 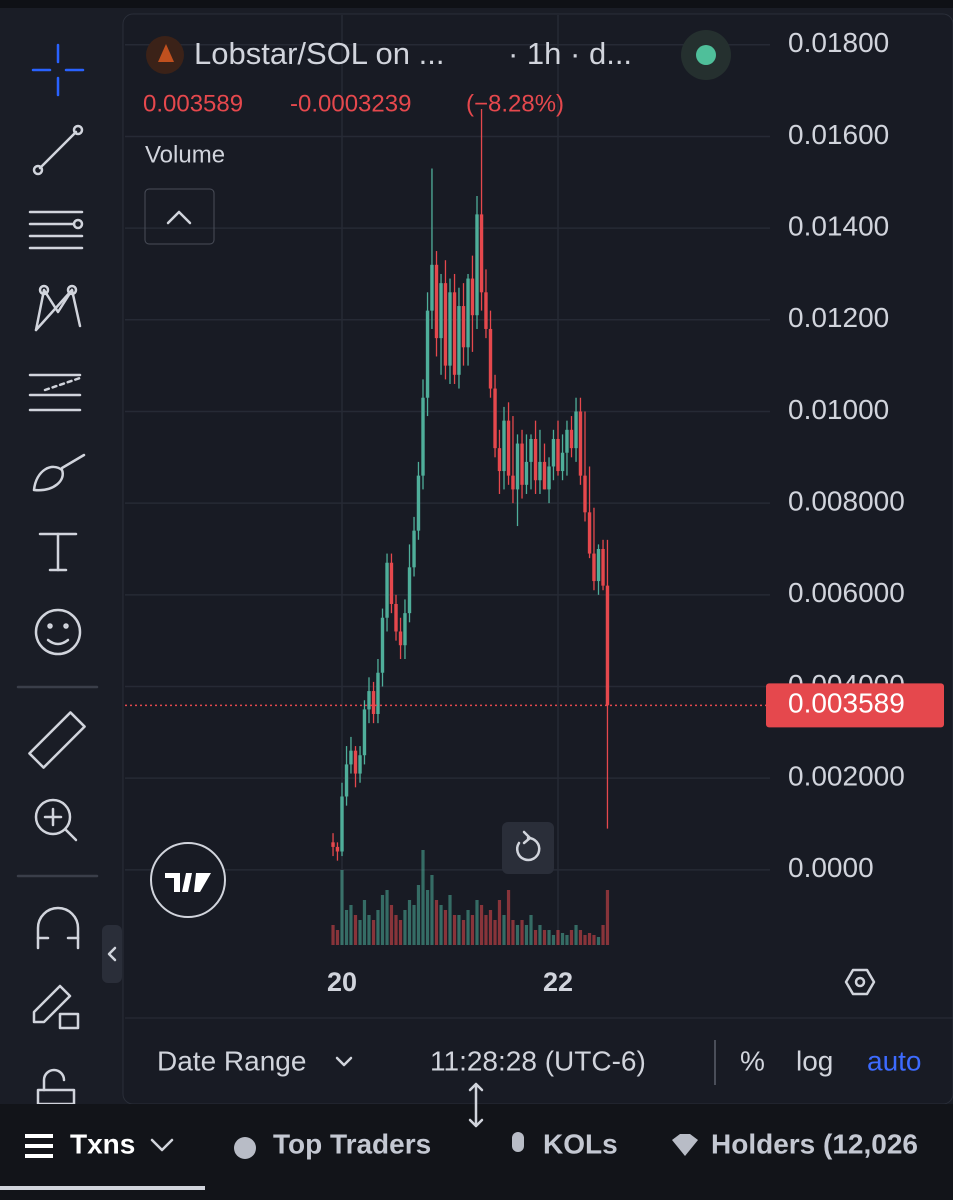 I want to click on reset-arrow, so click(x=527, y=837).